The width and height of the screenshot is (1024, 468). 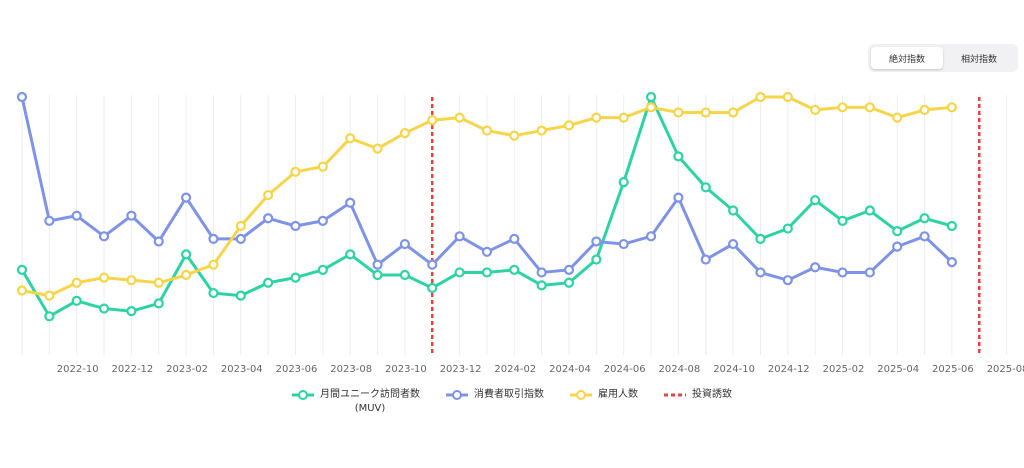 I want to click on legend-muv: 月間ユニーク訪問者数 (MUV), so click(x=356, y=402).